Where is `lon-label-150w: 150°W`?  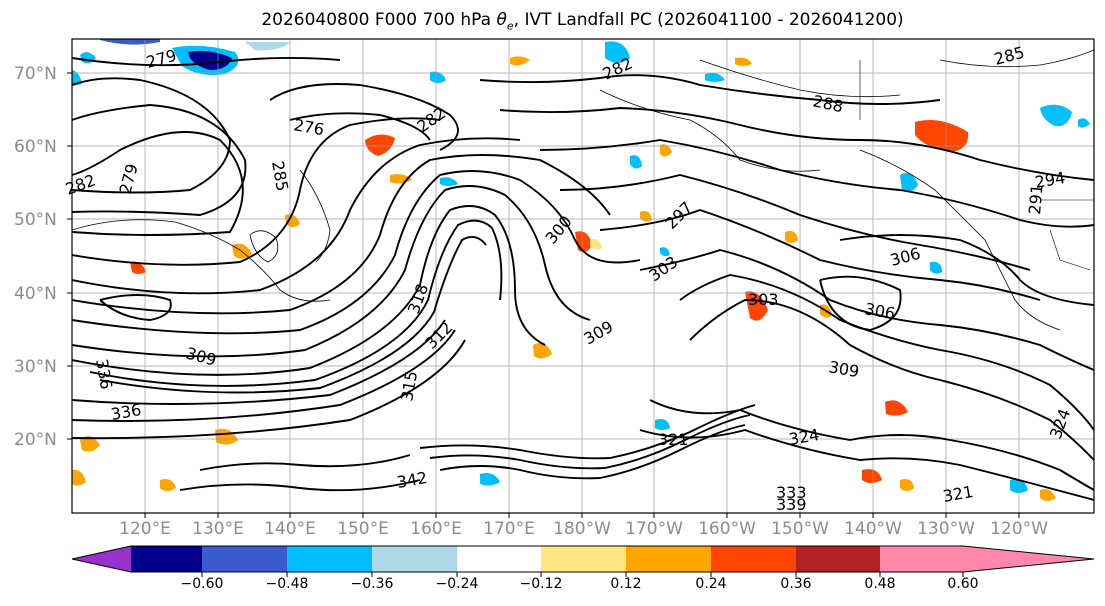 lon-label-150w: 150°W is located at coordinates (800, 529).